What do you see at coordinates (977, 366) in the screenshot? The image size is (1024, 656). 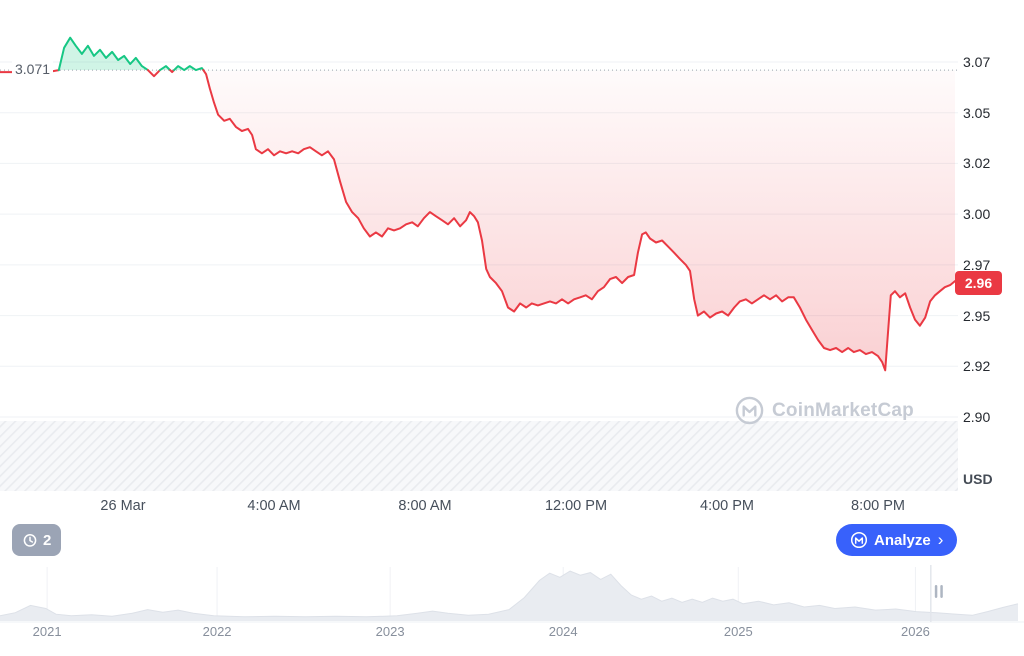 I see `y-axis-tick: 2.92` at bounding box center [977, 366].